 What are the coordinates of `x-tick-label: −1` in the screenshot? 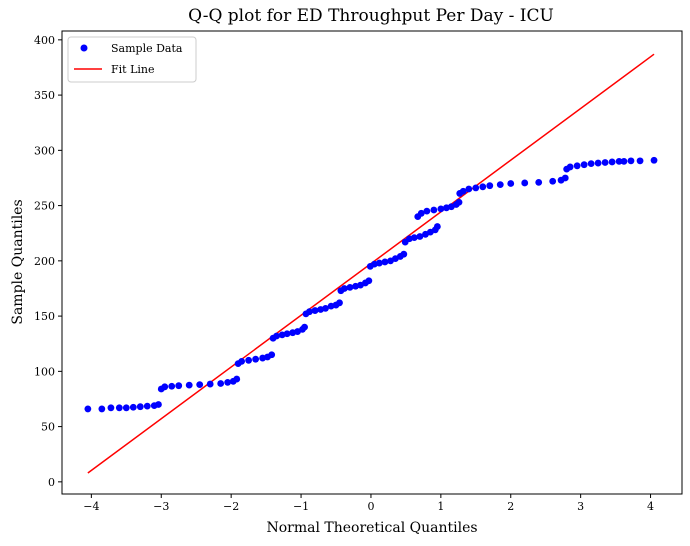 It's located at (301, 506).